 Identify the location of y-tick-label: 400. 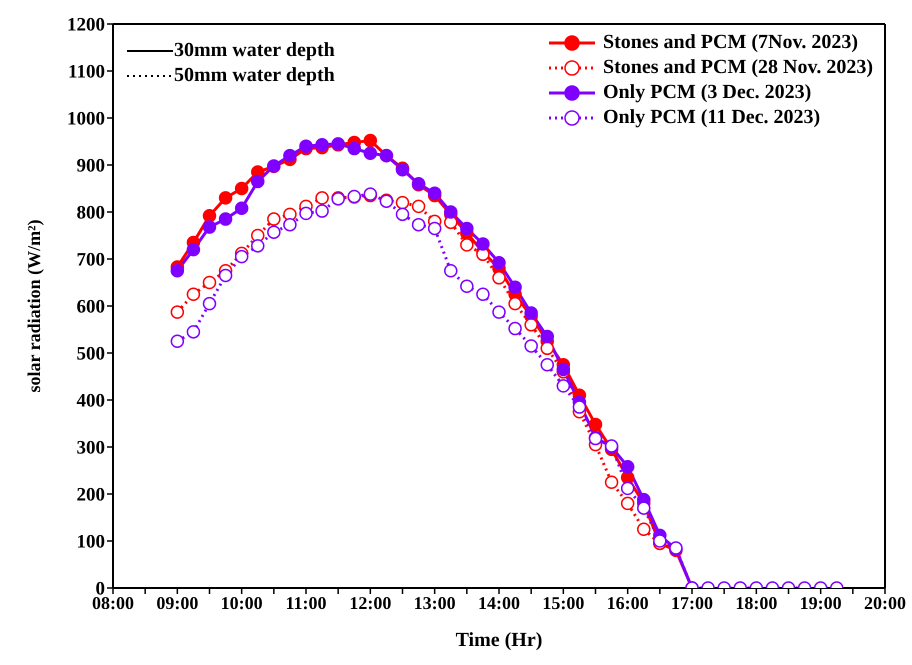
(90, 401).